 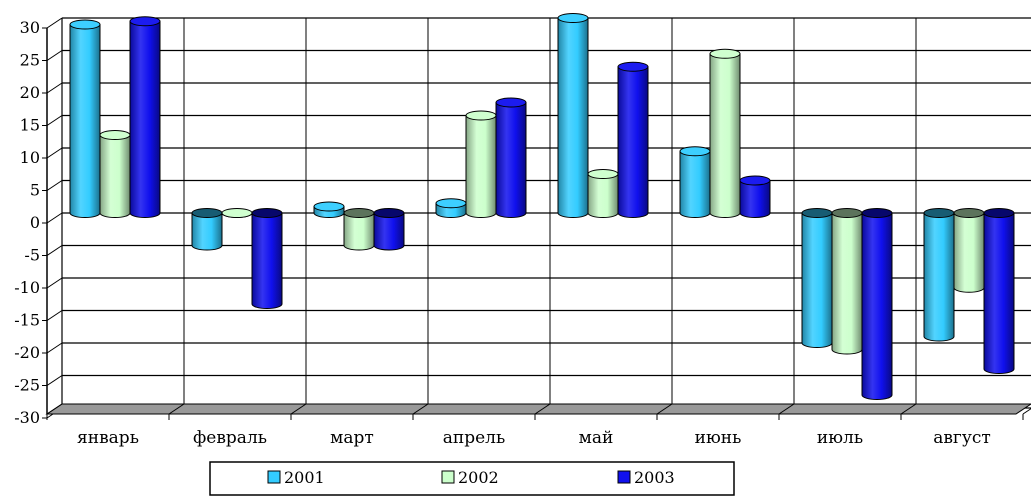 I want to click on y-tick-label: 15, so click(x=30, y=125).